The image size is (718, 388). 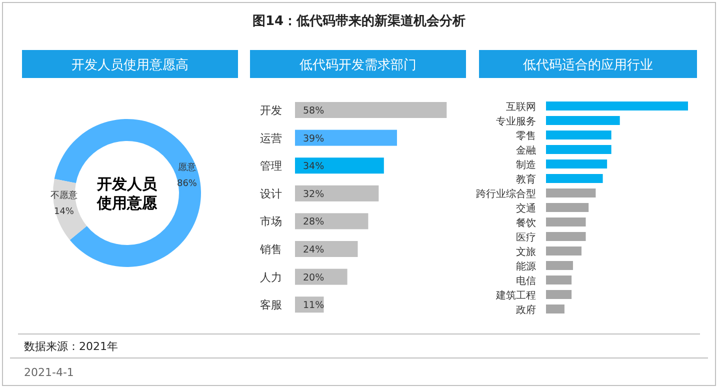 What do you see at coordinates (130, 65) in the screenshot?
I see `chart-title: 开发人员使用意愿高` at bounding box center [130, 65].